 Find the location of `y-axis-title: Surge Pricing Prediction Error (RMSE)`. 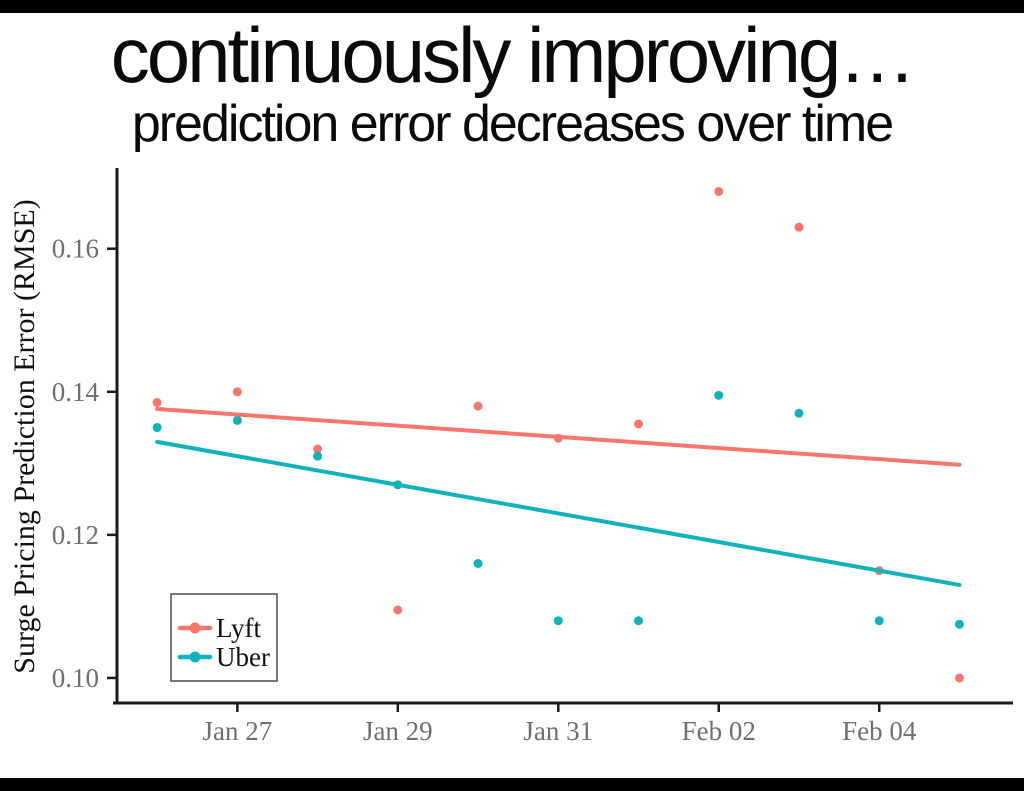

y-axis-title: Surge Pricing Prediction Error (RMSE) is located at coordinates (24, 436).